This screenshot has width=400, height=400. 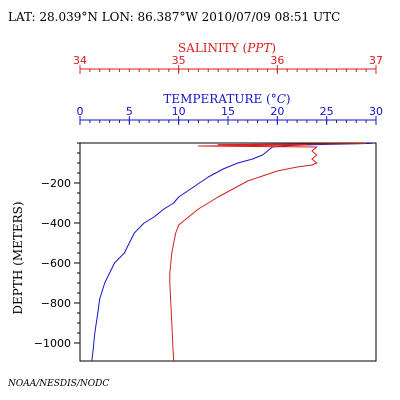 I want to click on depth-tick-label: −800, so click(x=56, y=303).